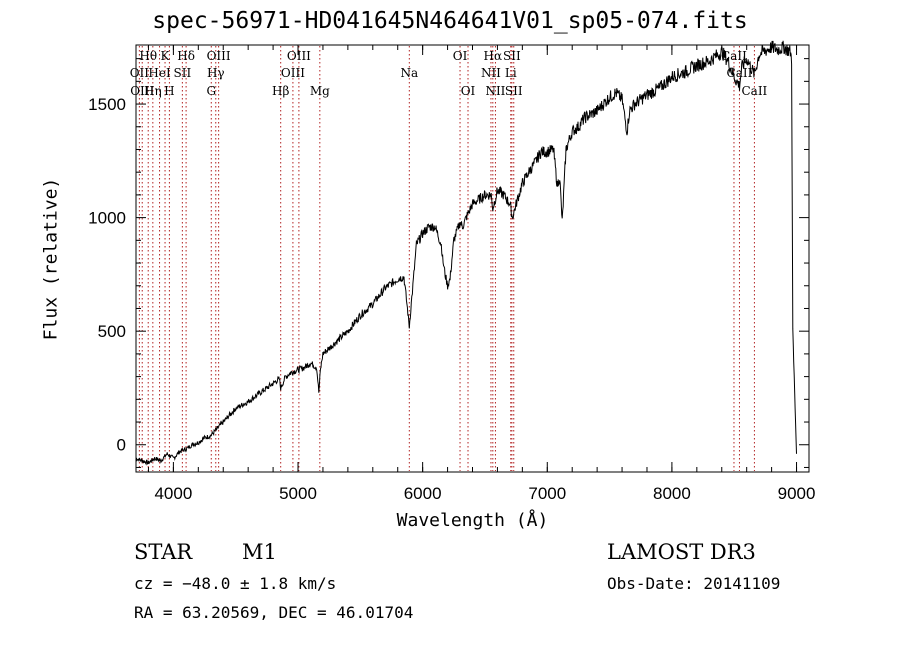  I want to click on line-label: Hη, so click(153, 91).